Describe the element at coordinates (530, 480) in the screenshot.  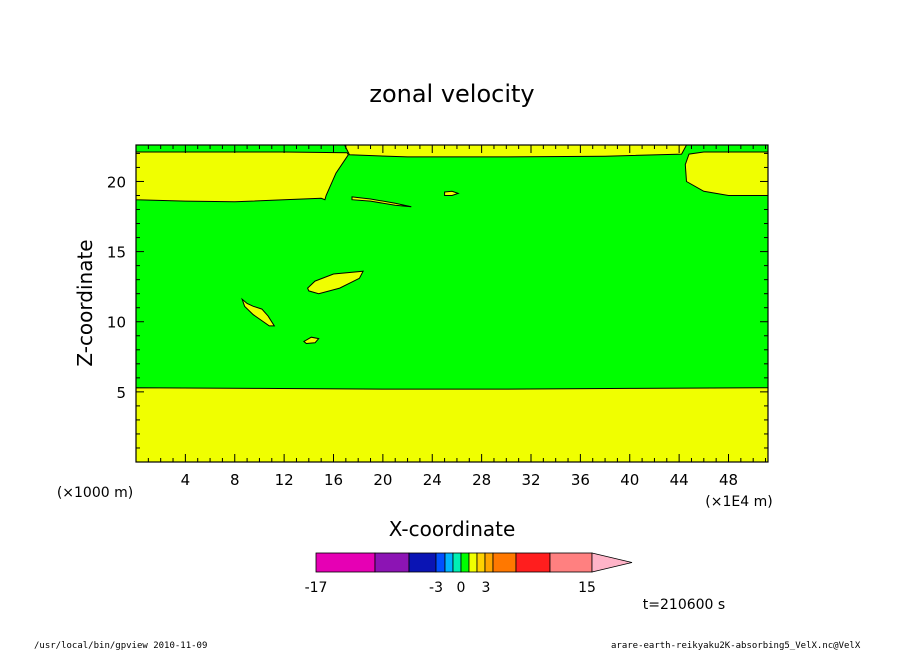
I see `x-tick-label: 32` at that location.